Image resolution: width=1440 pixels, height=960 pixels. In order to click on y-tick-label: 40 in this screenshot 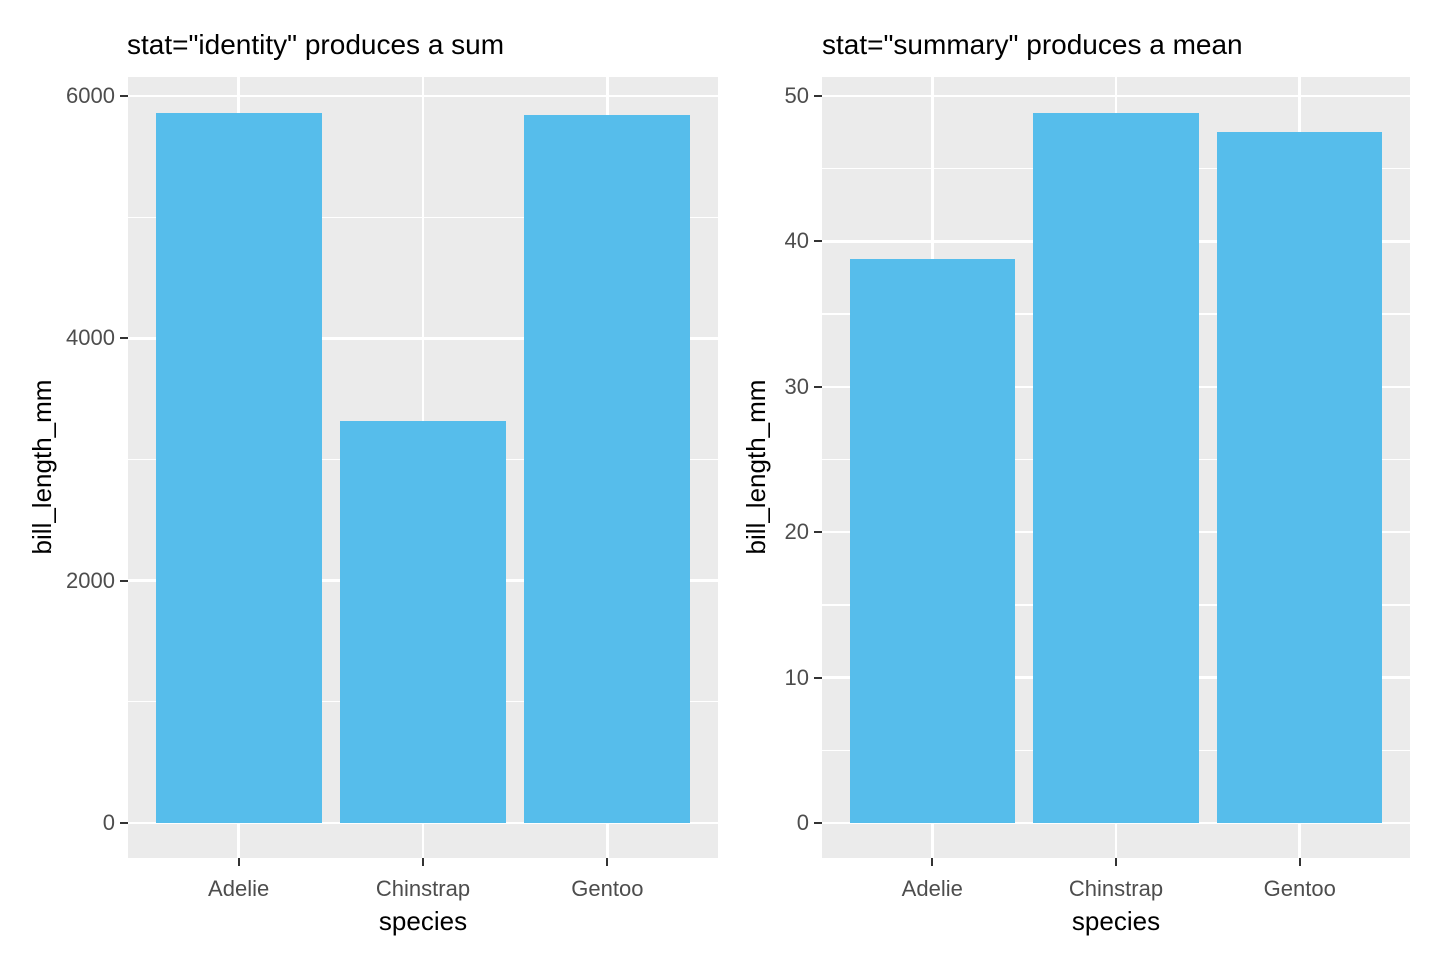, I will do `click(796, 241)`.